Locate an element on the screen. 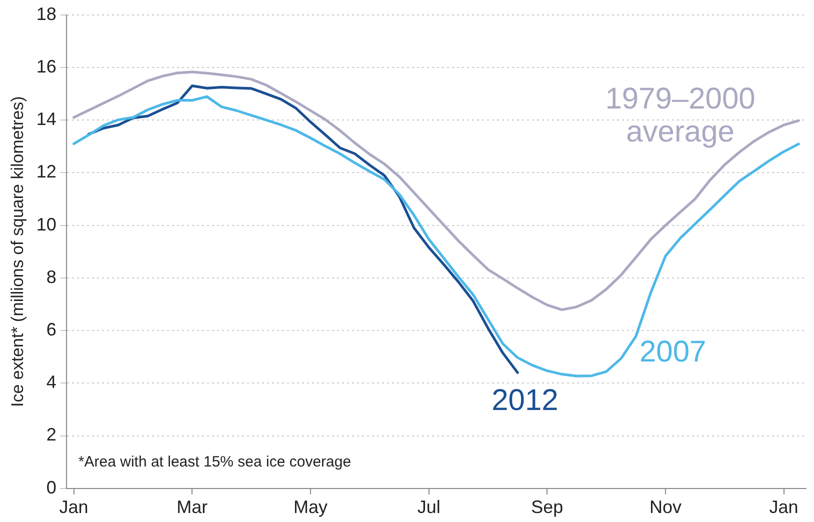 Image resolution: width=814 pixels, height=522 pixels. y-tick-label: 16 is located at coordinates (46, 66).